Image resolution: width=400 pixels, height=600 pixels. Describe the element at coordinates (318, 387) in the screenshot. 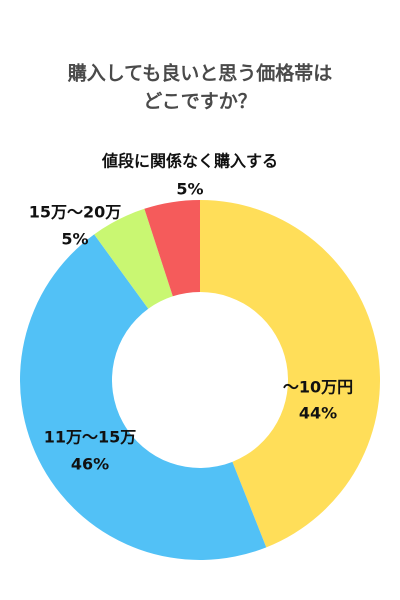

I see `slice-label: ～10万円` at that location.